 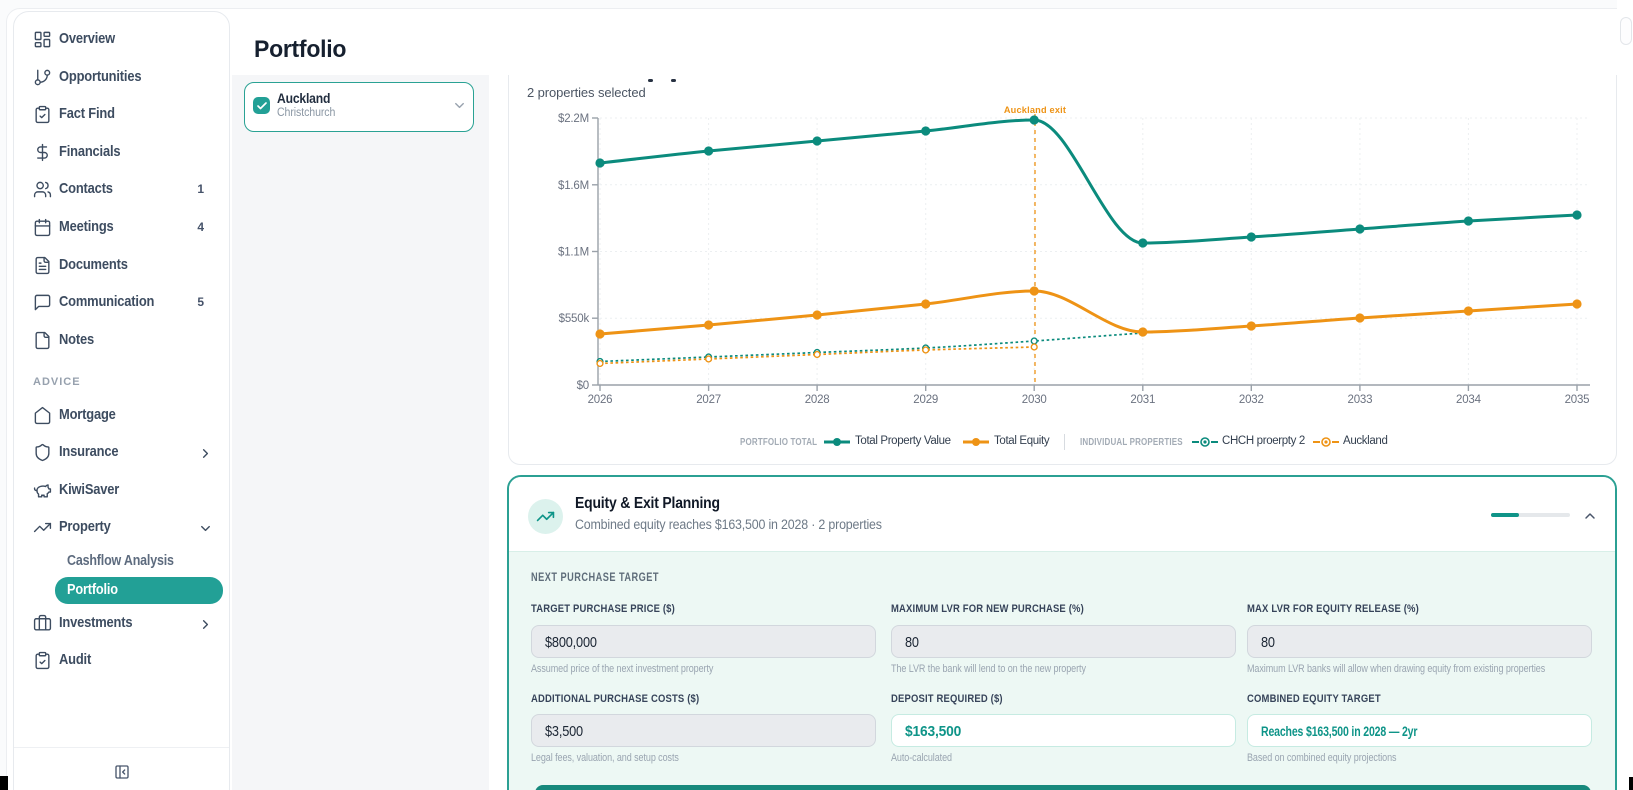 What do you see at coordinates (1577, 400) in the screenshot?
I see `svg-text: 2035` at bounding box center [1577, 400].